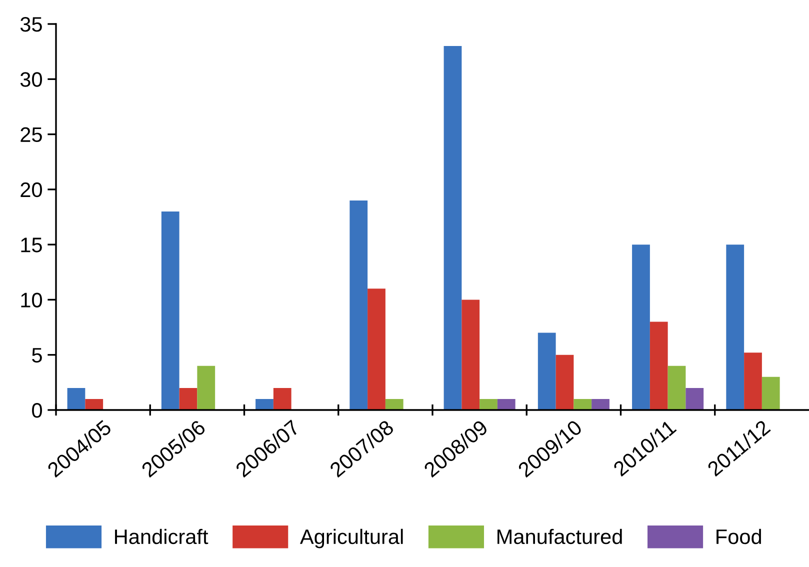  What do you see at coordinates (31, 245) in the screenshot?
I see `y-tick-label: 15` at bounding box center [31, 245].